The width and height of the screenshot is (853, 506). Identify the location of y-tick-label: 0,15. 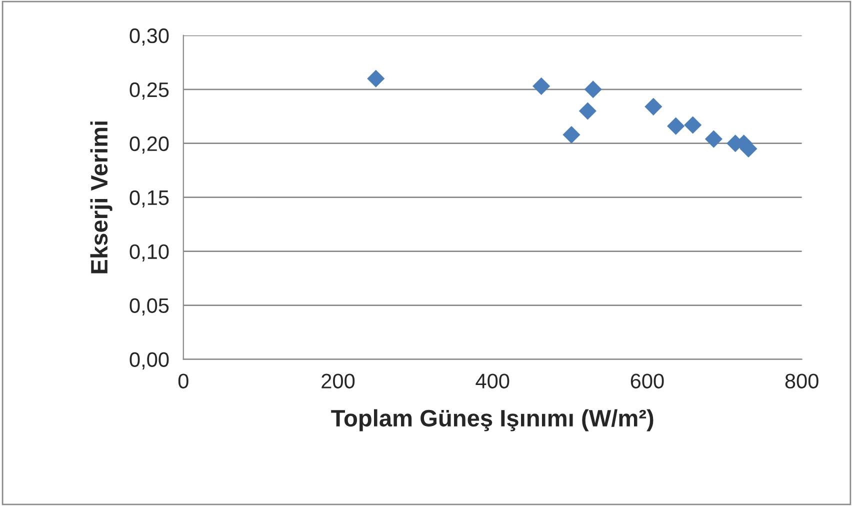
(149, 199).